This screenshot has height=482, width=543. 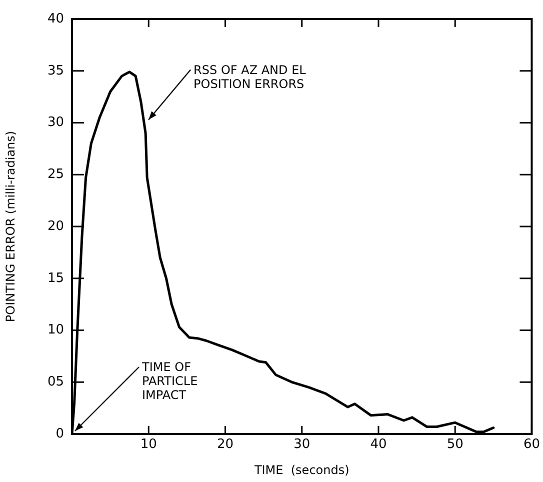 I want to click on annotation: TIME OF PARTICLE IMPACT, so click(x=169, y=381).